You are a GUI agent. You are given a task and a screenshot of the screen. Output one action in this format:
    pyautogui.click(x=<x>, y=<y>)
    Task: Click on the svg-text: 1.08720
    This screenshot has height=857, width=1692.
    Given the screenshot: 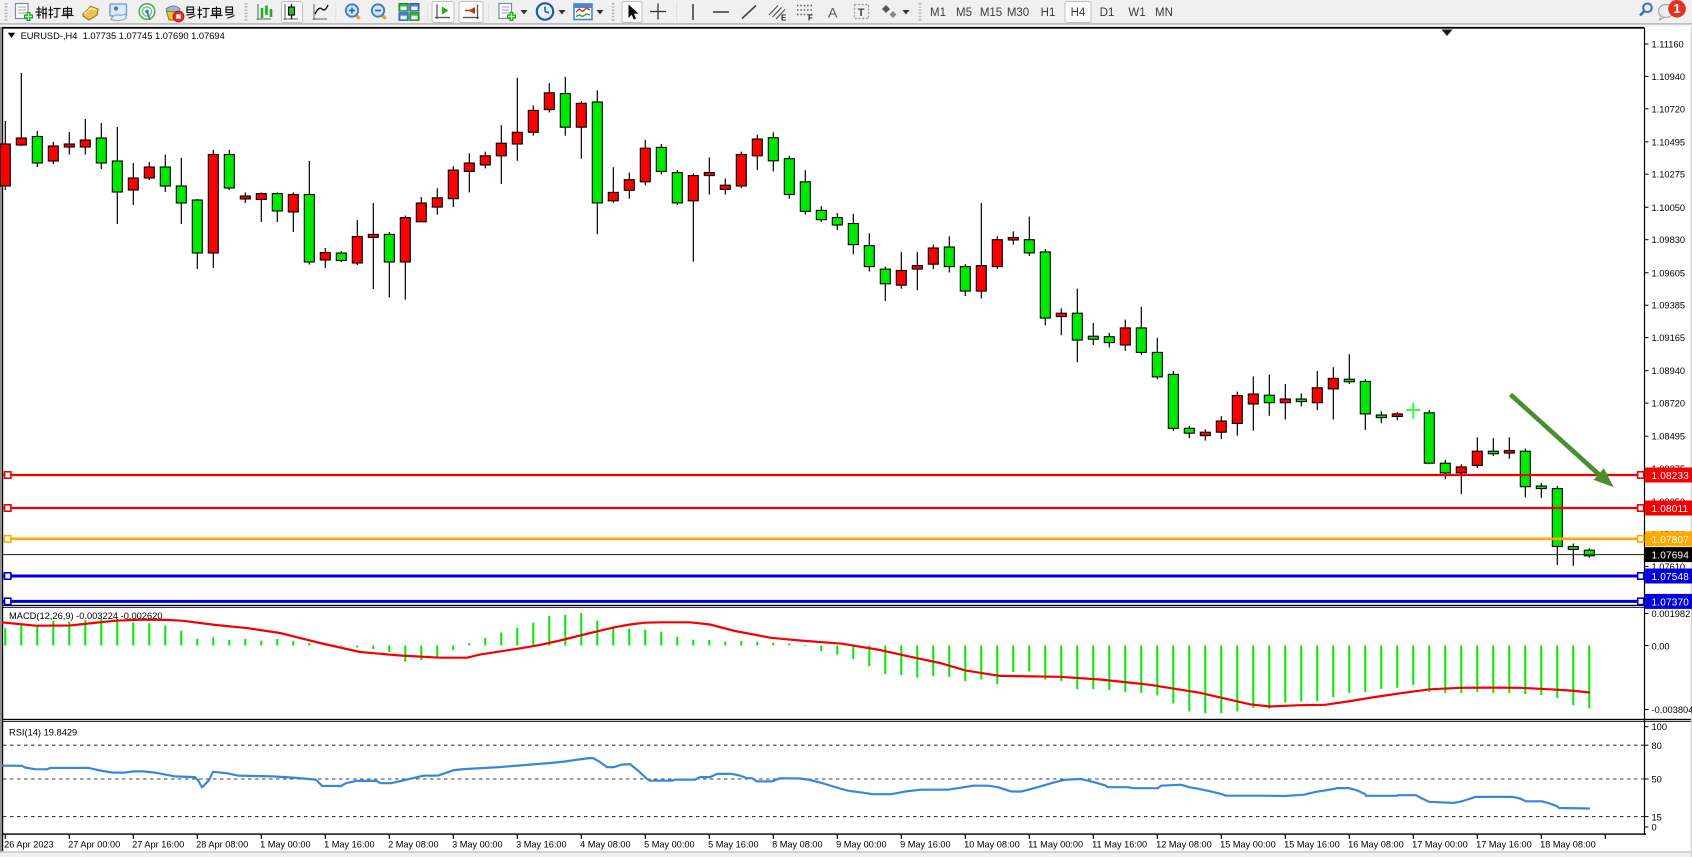 What is the action you would take?
    pyautogui.click(x=1669, y=404)
    